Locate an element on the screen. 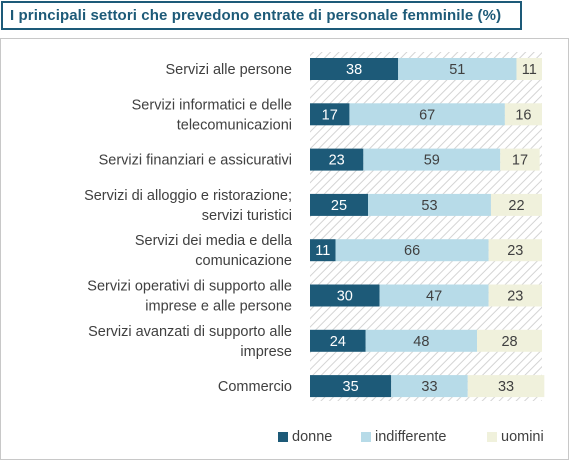 This screenshot has width=570, height=461. category-label: servizi turistici is located at coordinates (247, 216).